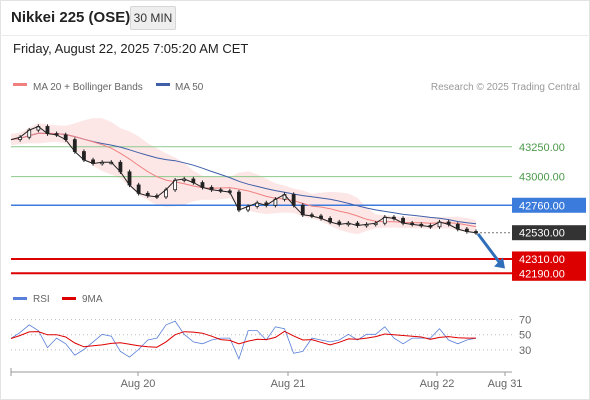  What do you see at coordinates (295, 18) in the screenshot?
I see `chart-header: Nikkei 225 (OSE) 30 MIN` at bounding box center [295, 18].